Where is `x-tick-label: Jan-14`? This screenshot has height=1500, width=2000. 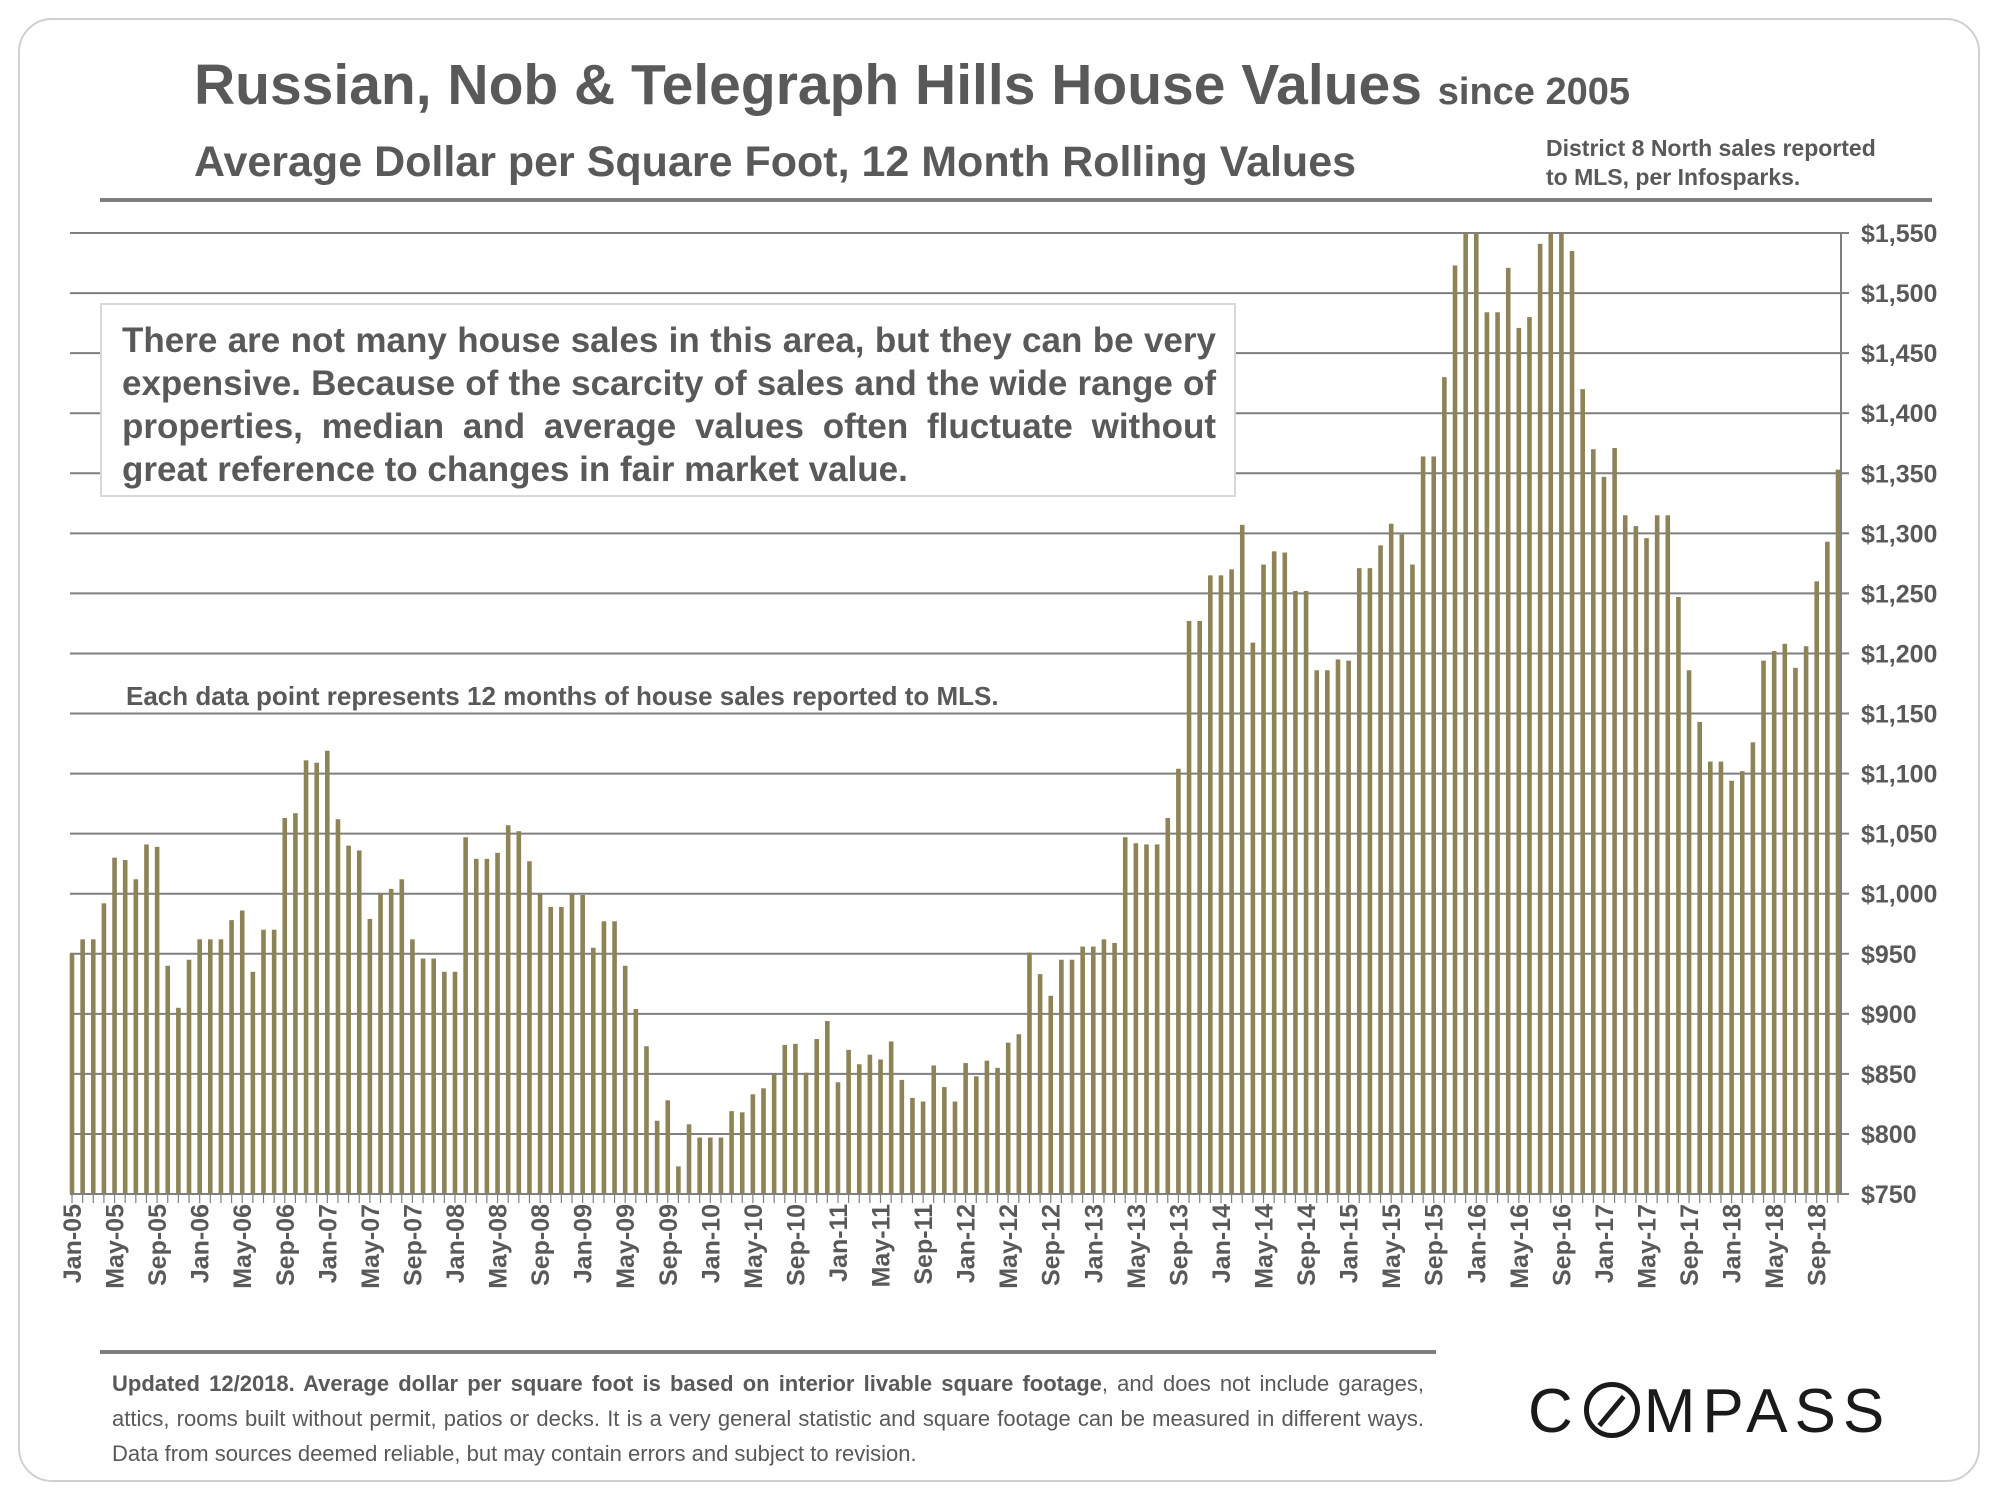 x-tick-label: Jan-14 is located at coordinates (1222, 1243).